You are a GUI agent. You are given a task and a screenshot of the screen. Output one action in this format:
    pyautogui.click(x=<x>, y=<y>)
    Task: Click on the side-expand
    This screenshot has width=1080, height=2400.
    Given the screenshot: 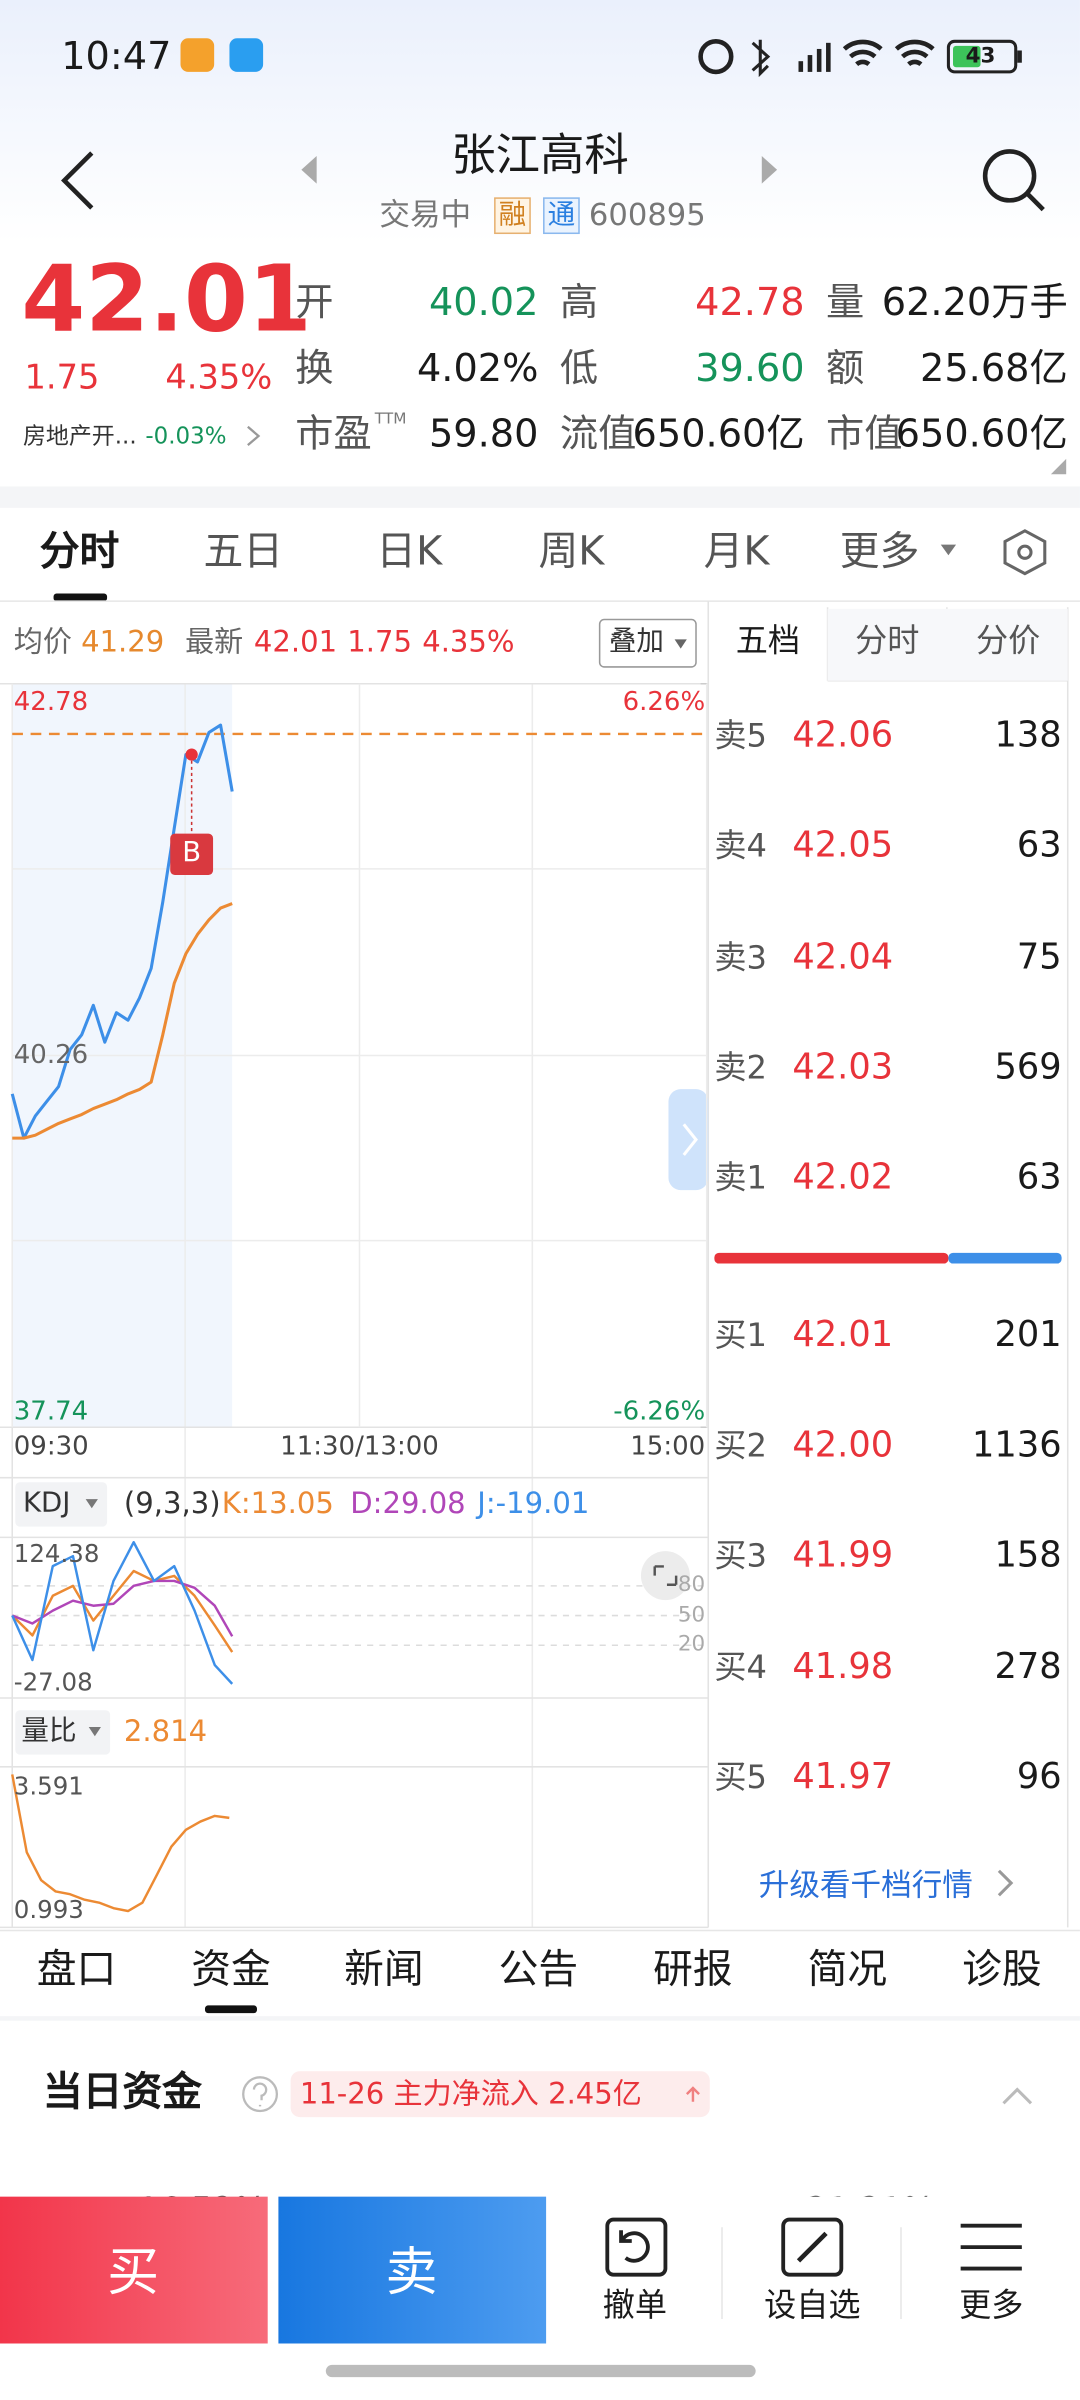 What is the action you would take?
    pyautogui.click(x=688, y=1140)
    